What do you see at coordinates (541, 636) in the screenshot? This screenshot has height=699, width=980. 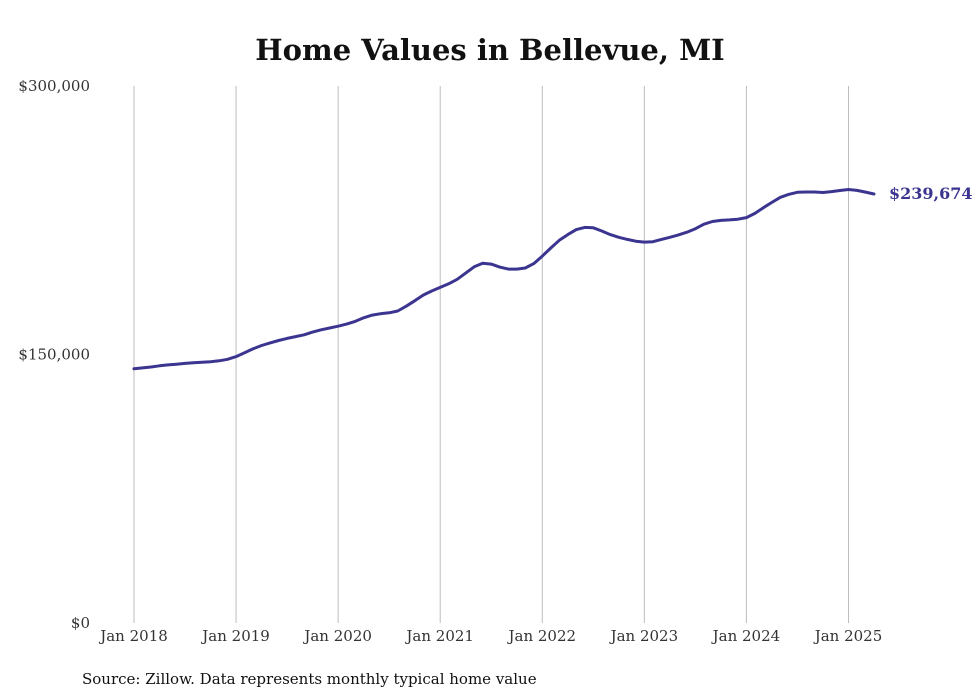 I see `x-tick-label: Jan 2022` at bounding box center [541, 636].